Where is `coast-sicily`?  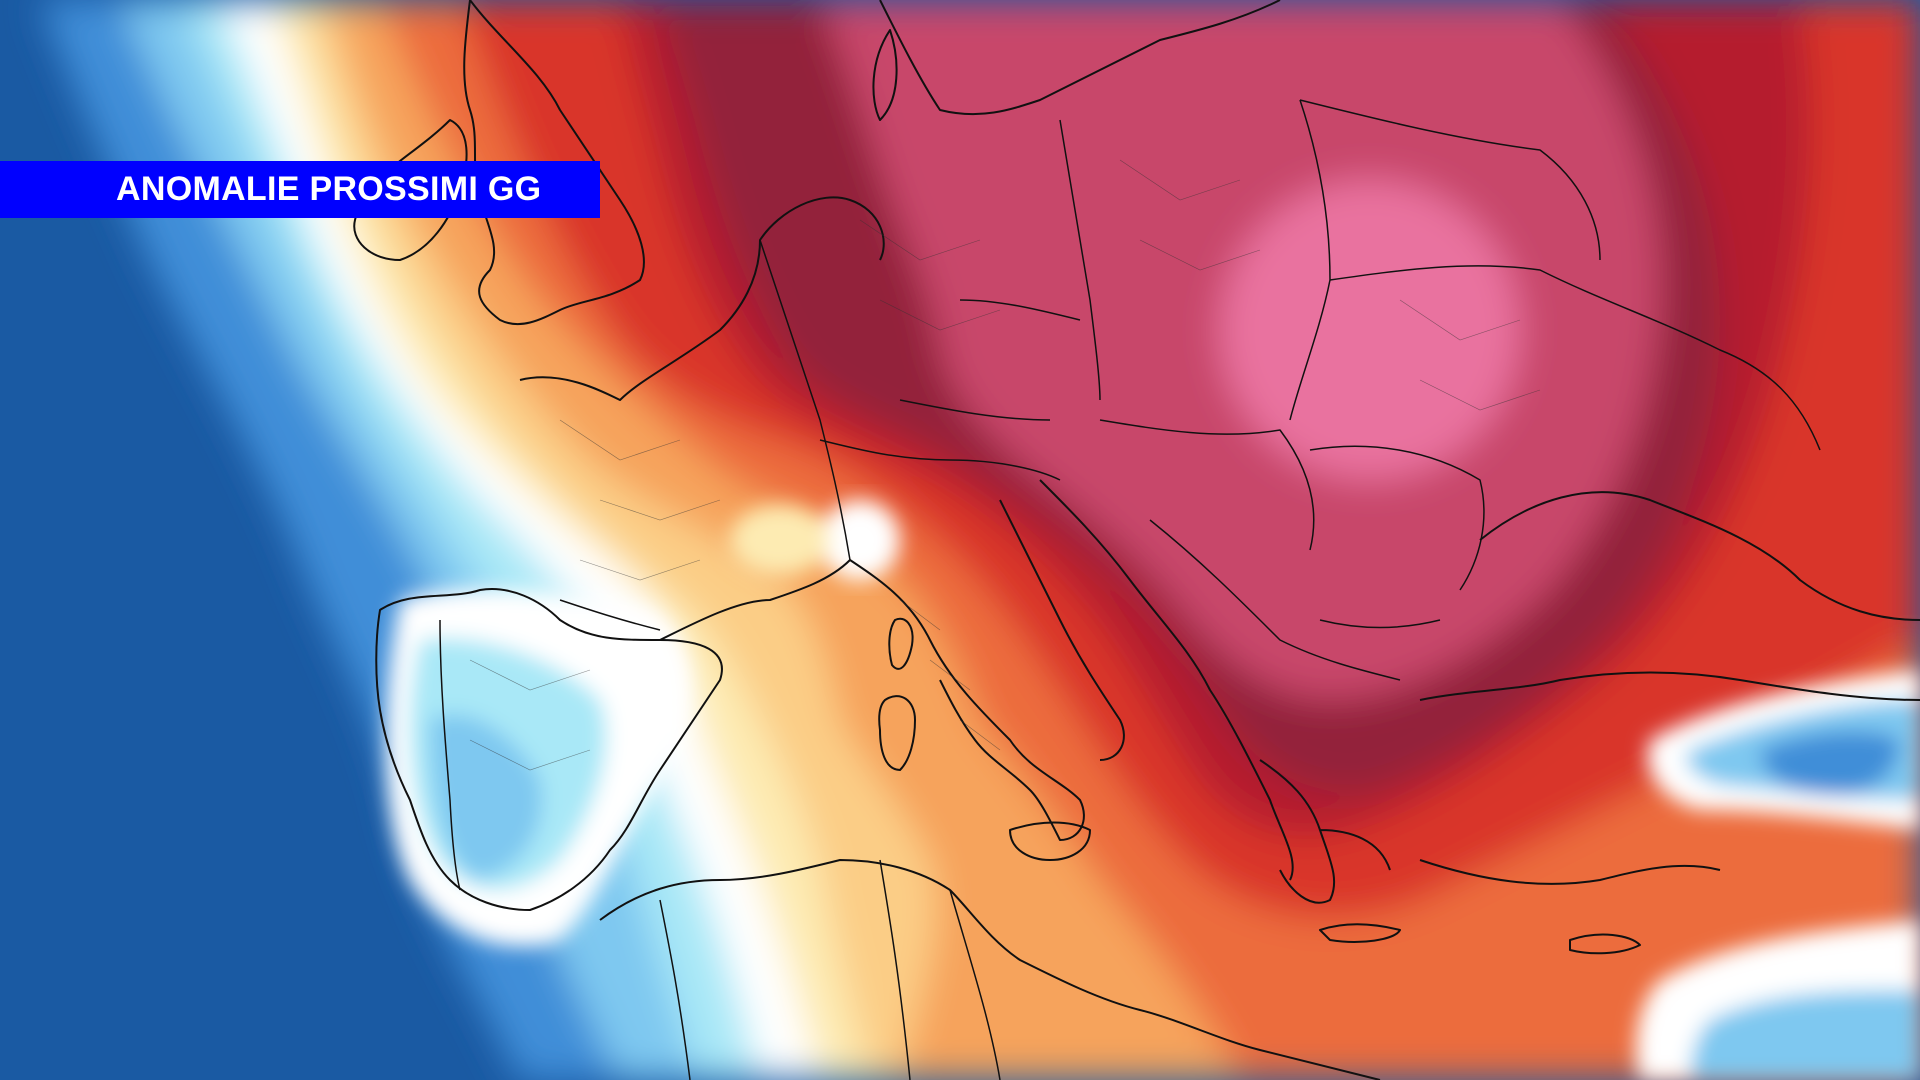
coast-sicily is located at coordinates (1050, 841).